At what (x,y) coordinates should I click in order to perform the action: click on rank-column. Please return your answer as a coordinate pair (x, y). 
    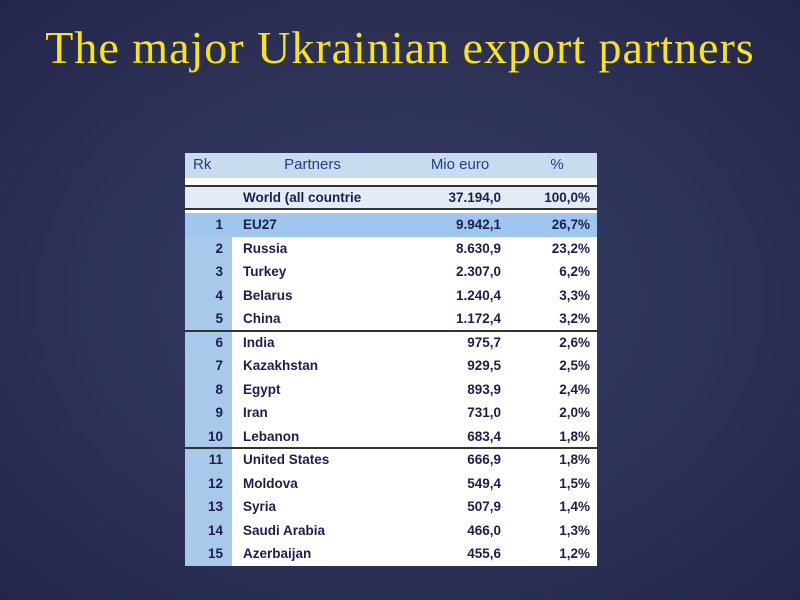
    Looking at the image, I should click on (208, 389).